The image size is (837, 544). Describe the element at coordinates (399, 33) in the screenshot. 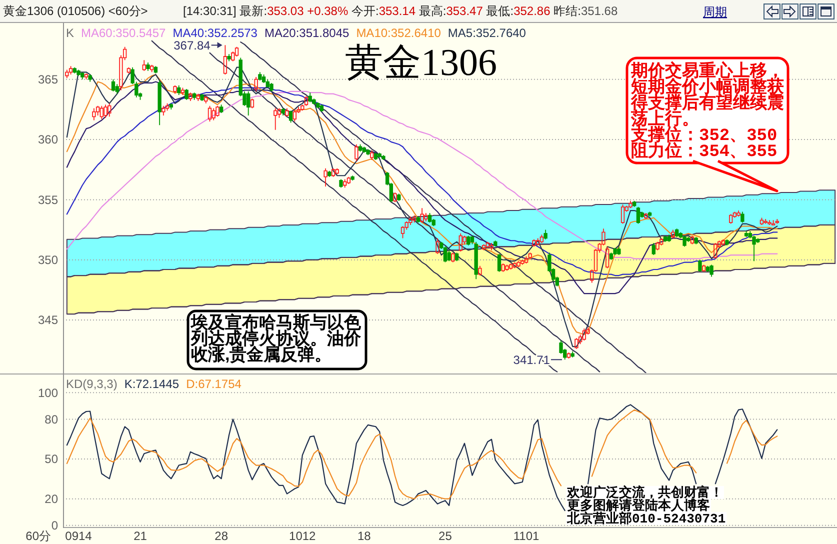

I see `text: MA10:352.6410` at that location.